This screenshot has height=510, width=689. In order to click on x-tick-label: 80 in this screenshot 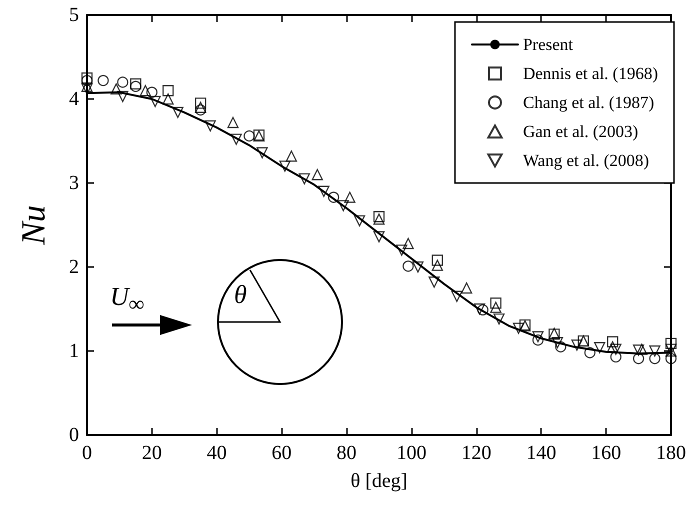, I will do `click(346, 453)`.